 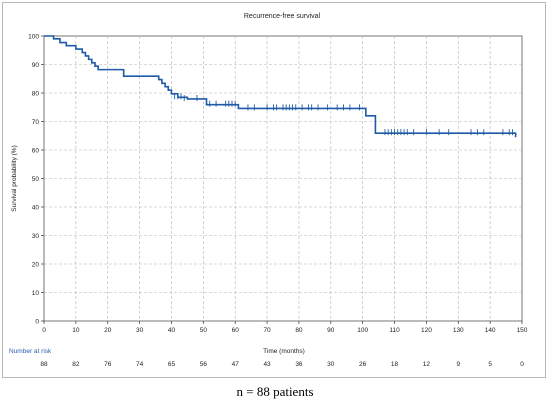 What do you see at coordinates (490, 330) in the screenshot?
I see `x-tick-label: 140` at bounding box center [490, 330].